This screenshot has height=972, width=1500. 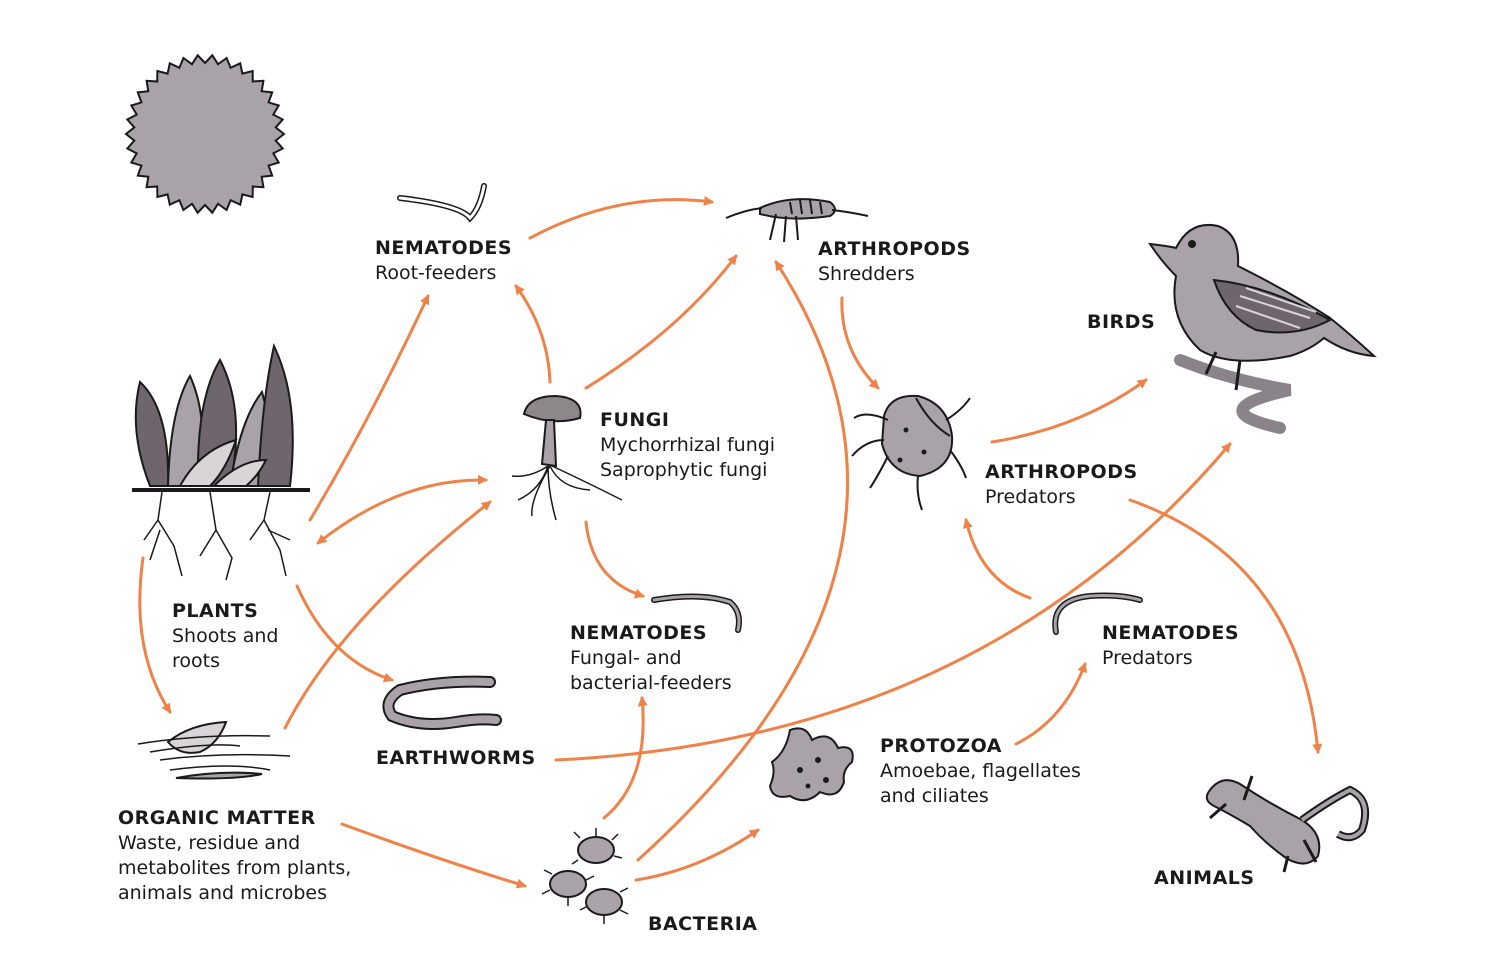 I want to click on plants-label: PLANTS Shoots and roots, so click(x=225, y=636).